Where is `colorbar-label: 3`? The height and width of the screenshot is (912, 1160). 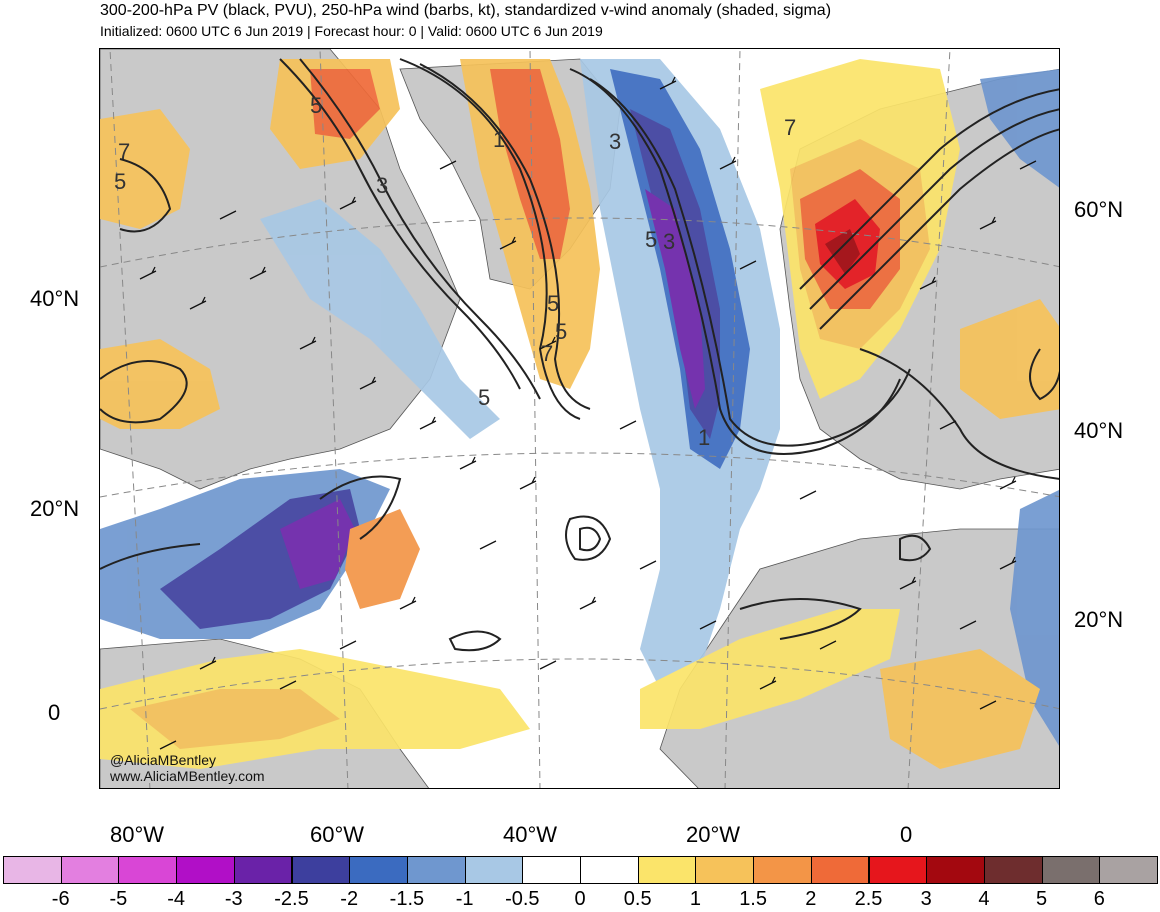 colorbar-label: 3 is located at coordinates (926, 899).